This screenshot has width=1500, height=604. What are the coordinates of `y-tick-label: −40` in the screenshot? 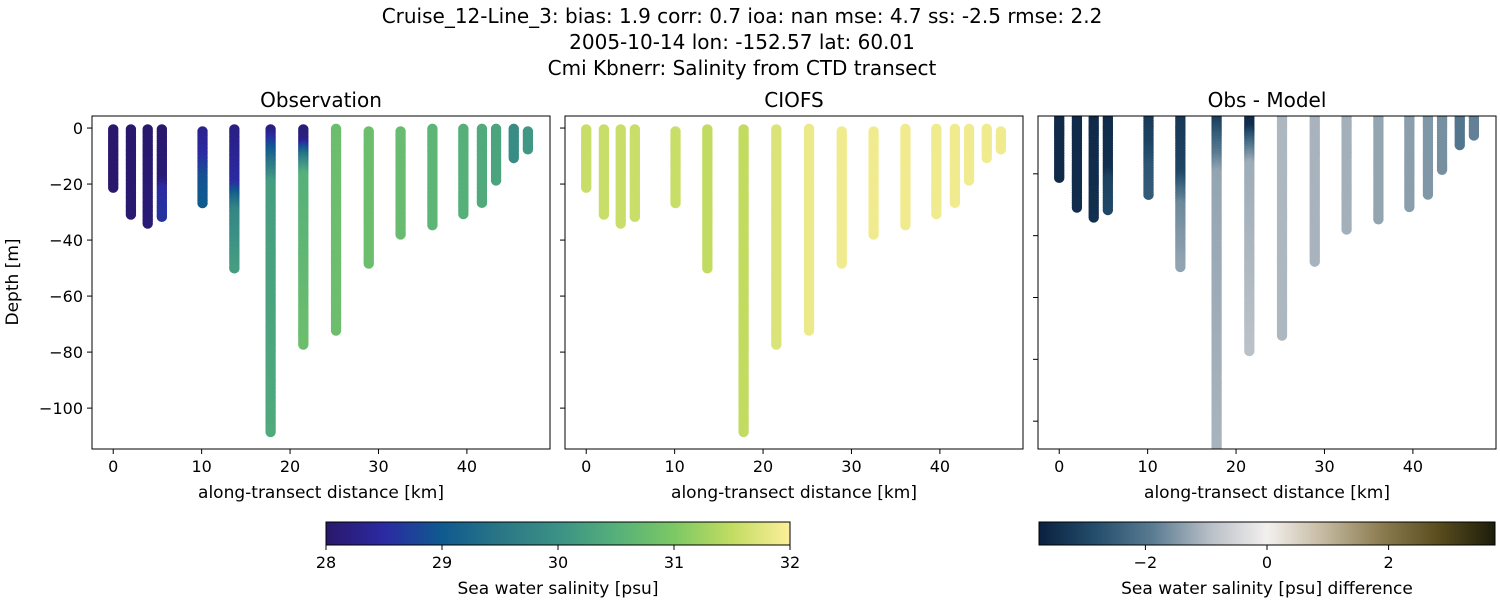 It's located at (66, 240).